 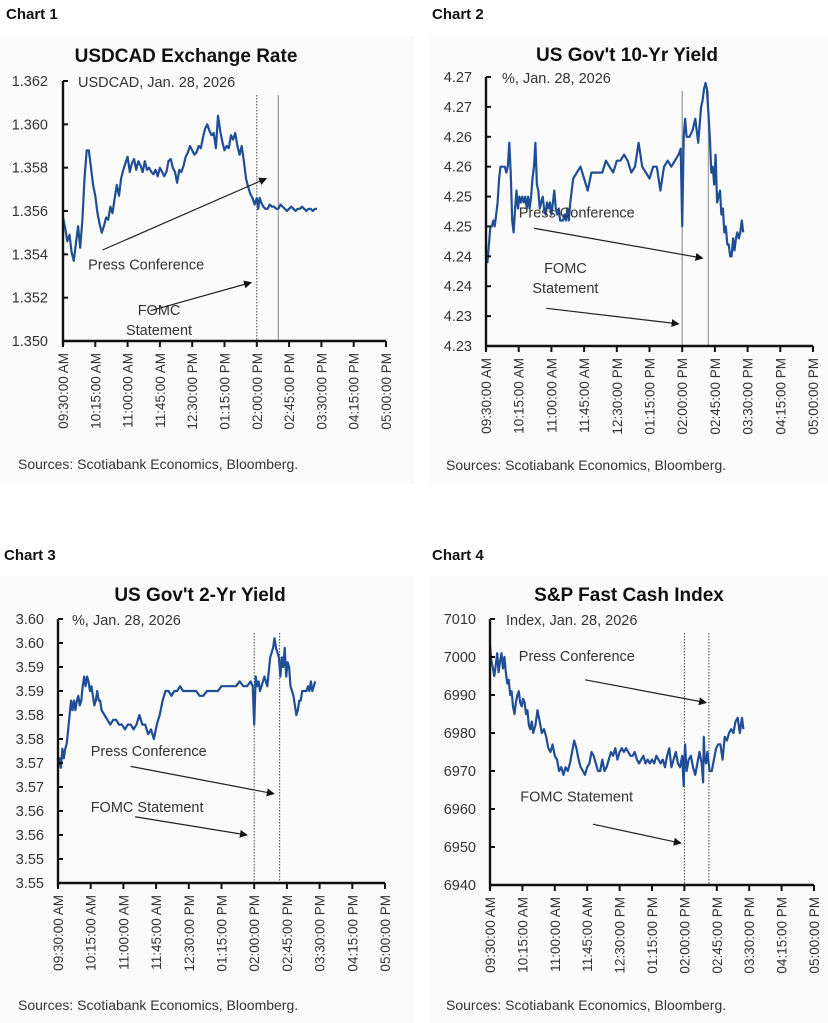 I want to click on y-tick-label: 4.25, so click(x=458, y=198).